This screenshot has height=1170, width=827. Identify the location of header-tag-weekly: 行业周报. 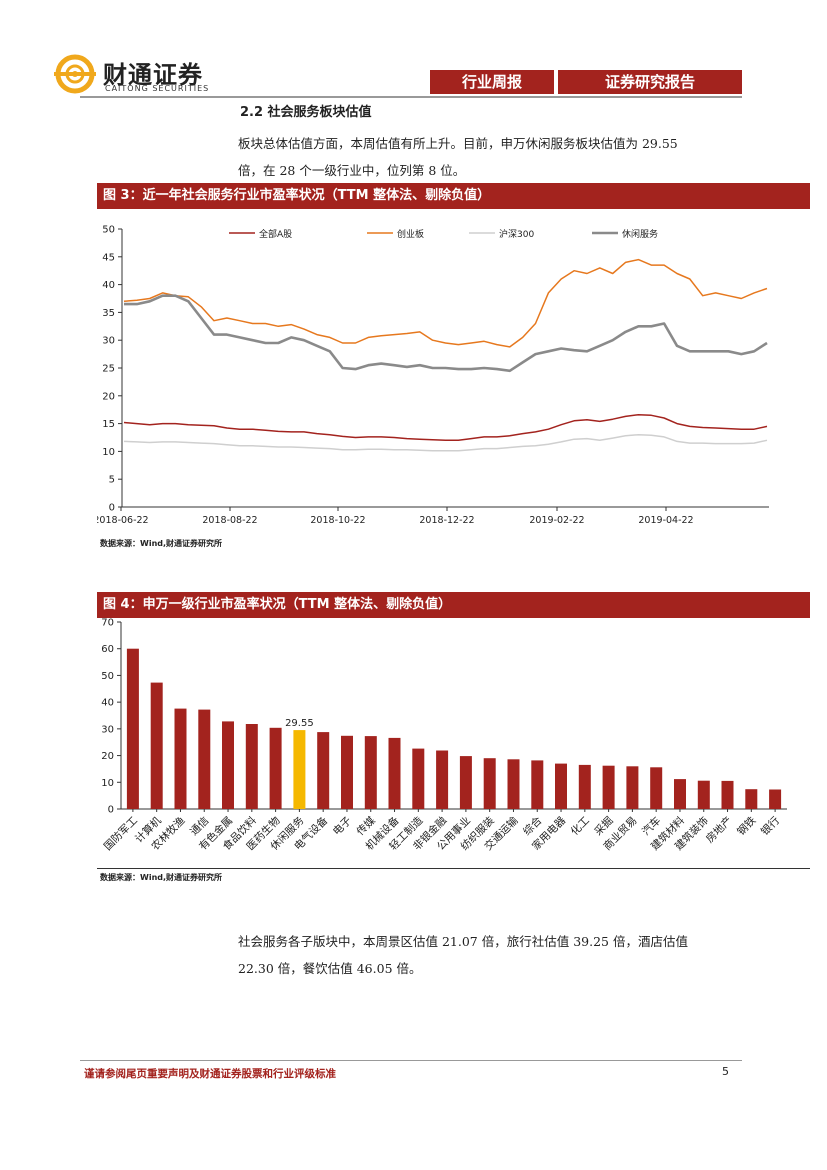
(492, 82).